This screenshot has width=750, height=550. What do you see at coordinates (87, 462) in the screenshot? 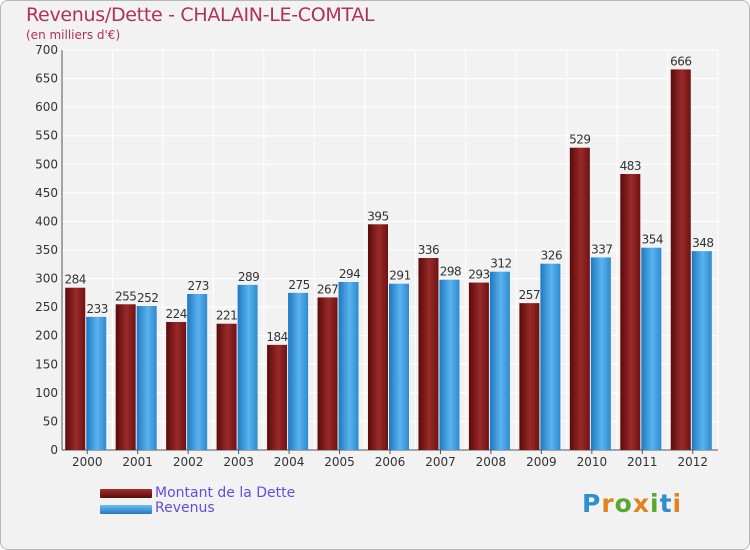
I see `x-tick-label: 2000` at bounding box center [87, 462].